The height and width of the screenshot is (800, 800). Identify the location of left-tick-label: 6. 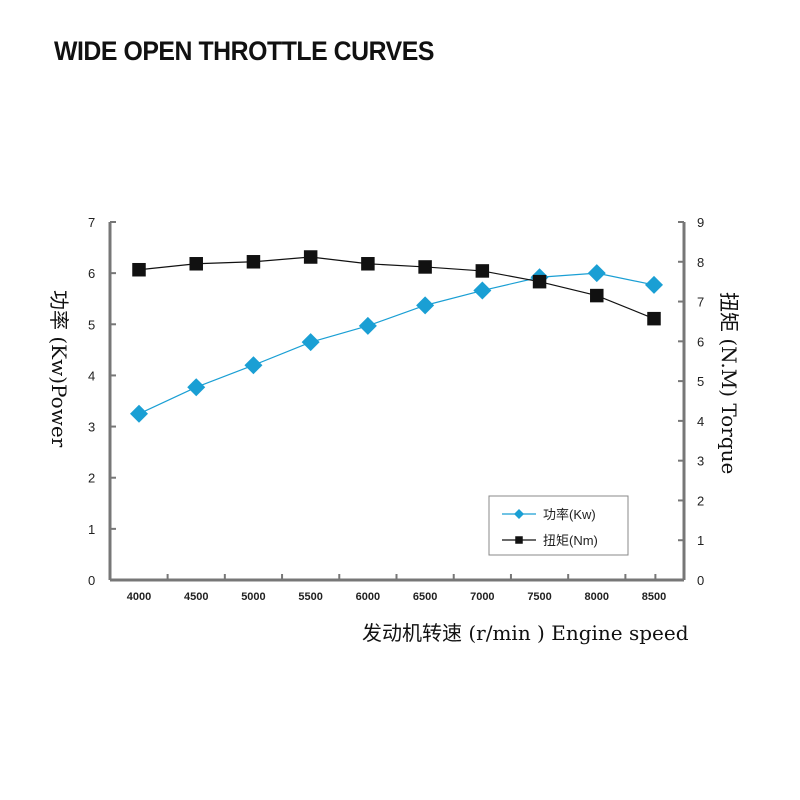
(91, 273).